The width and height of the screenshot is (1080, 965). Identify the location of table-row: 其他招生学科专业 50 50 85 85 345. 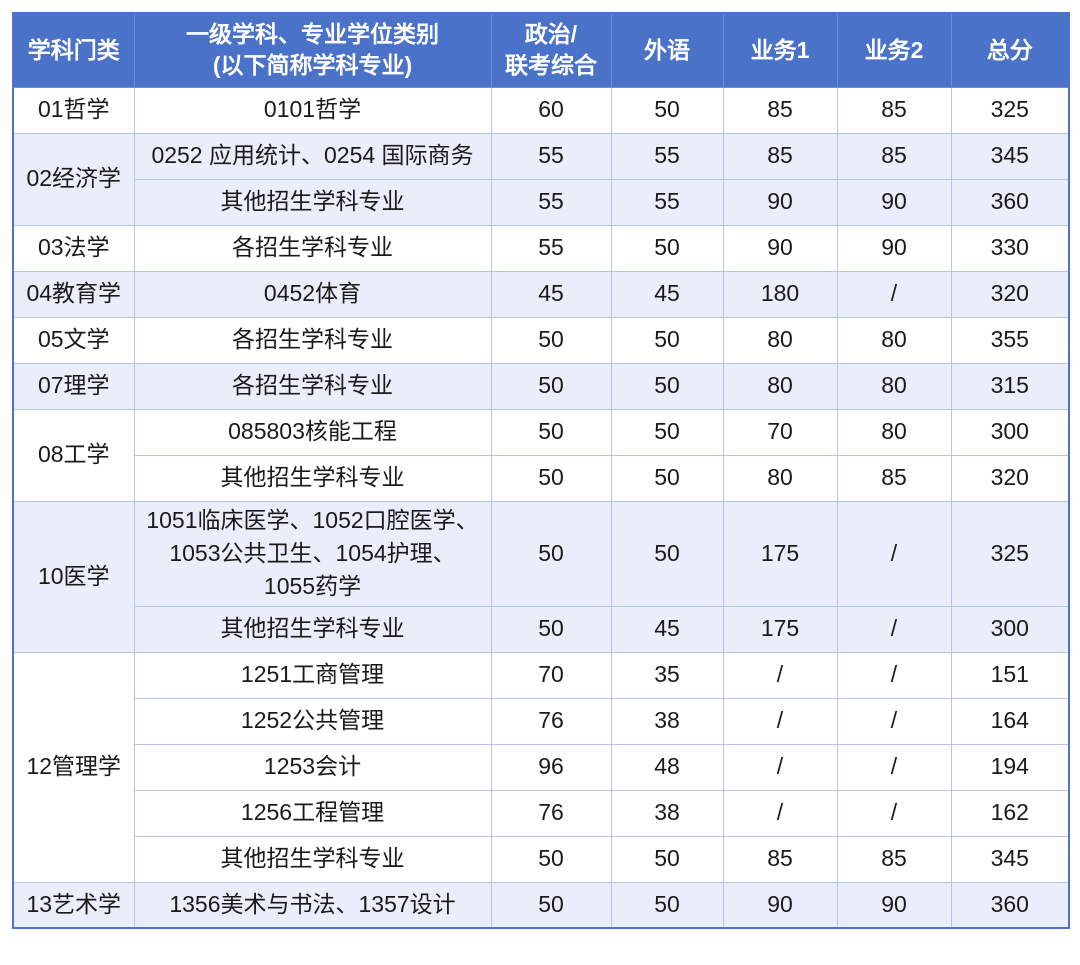
(541, 859).